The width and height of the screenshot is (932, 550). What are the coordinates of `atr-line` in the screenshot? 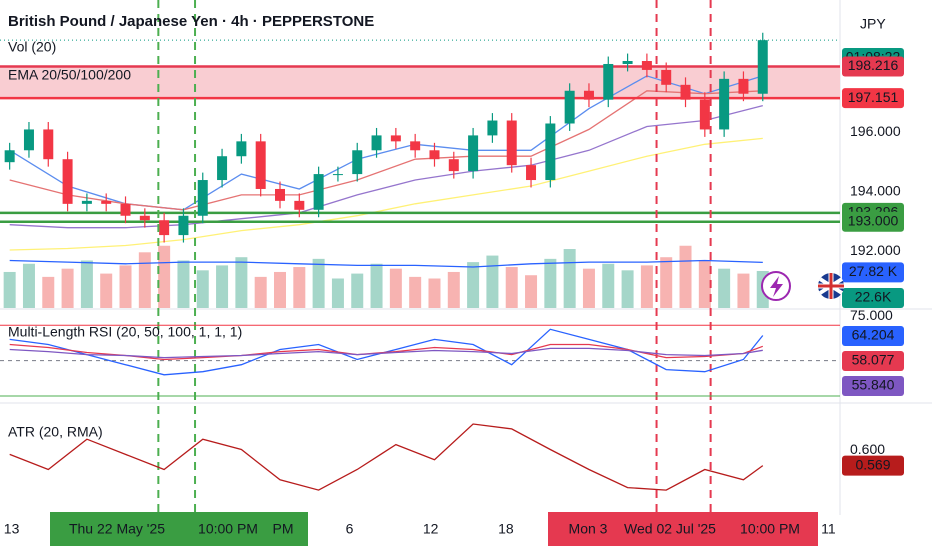 It's located at (386, 457).